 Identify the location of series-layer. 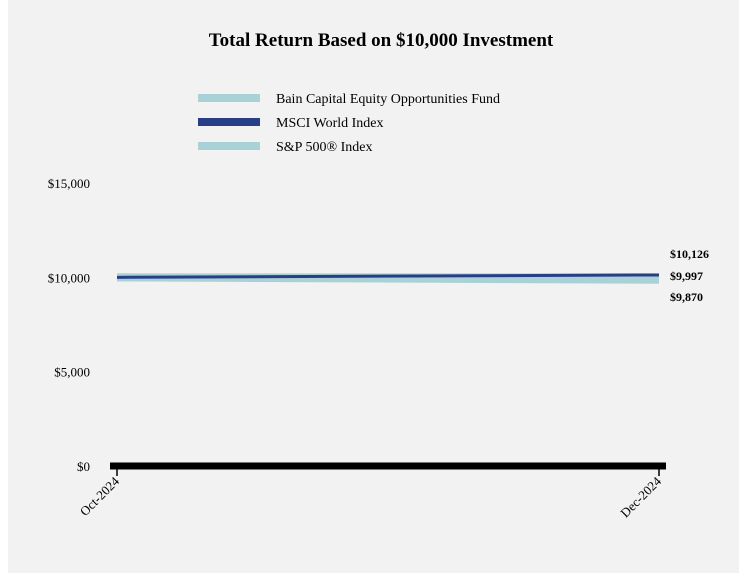
(388, 278).